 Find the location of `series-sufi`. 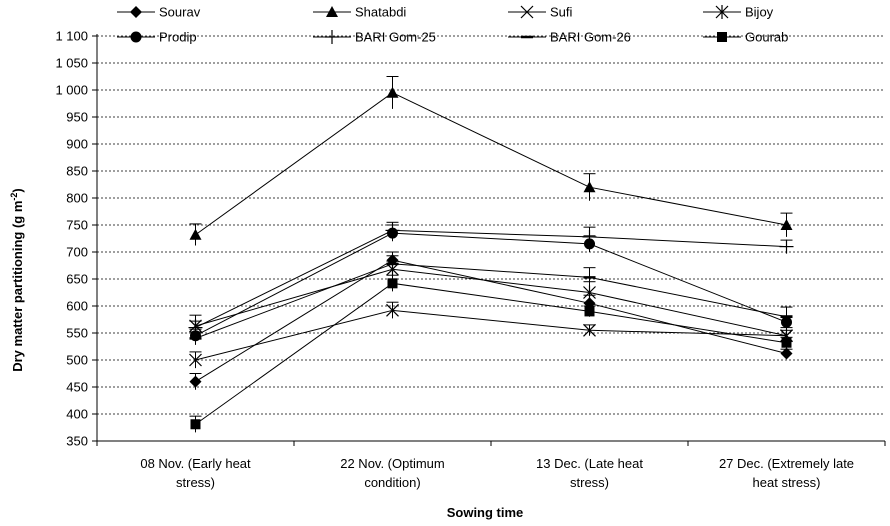

series-sufi is located at coordinates (491, 335).